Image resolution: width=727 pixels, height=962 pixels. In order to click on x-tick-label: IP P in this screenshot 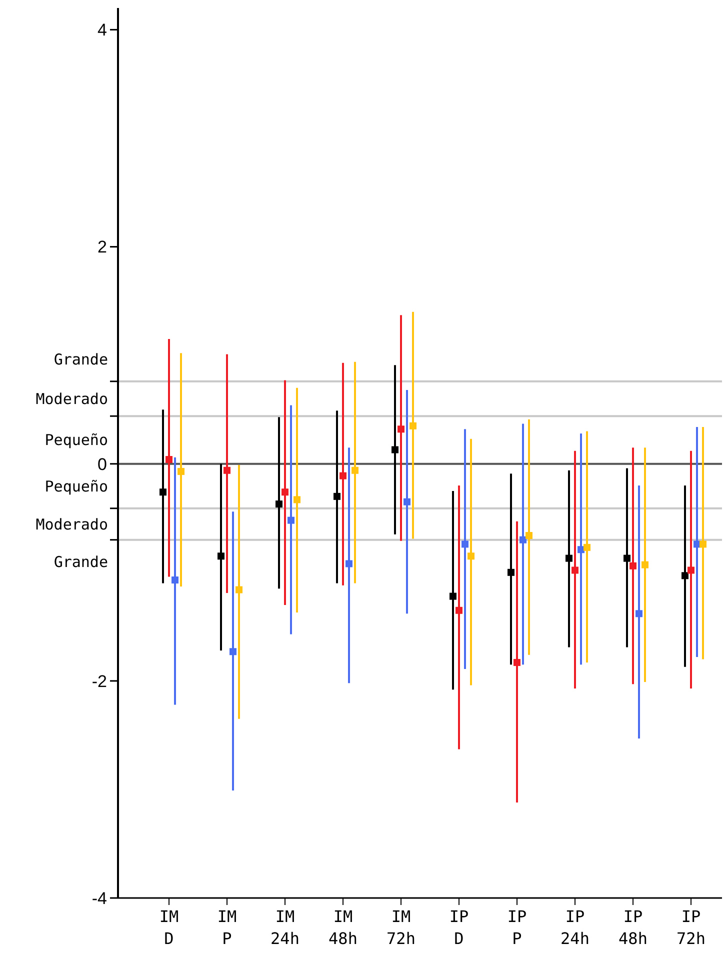, I will do `click(517, 927)`.